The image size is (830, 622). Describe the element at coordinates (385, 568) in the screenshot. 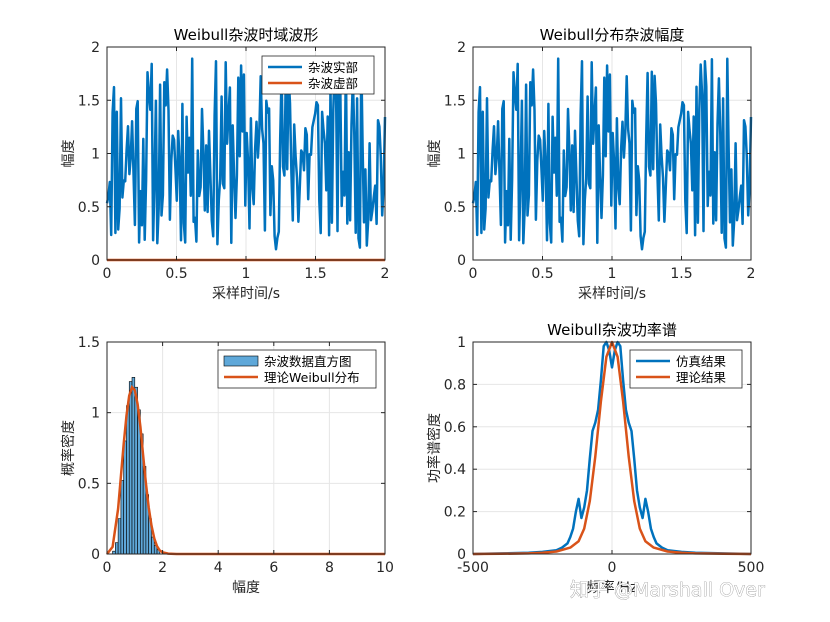

I see `x-tick-label: 10` at that location.